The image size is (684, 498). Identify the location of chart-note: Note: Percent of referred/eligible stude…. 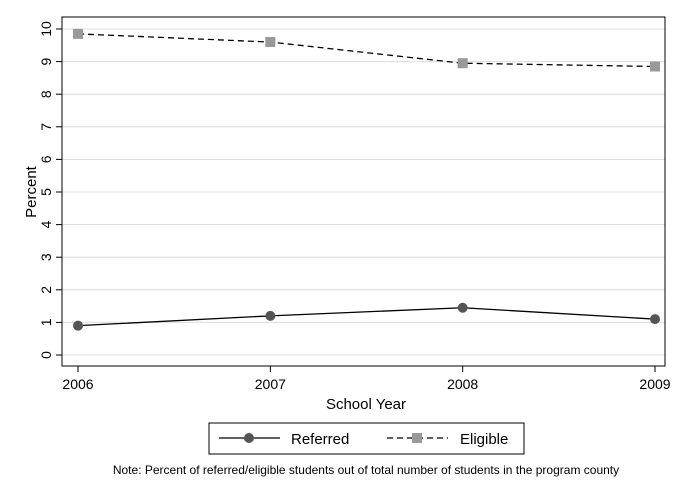
(366, 470).